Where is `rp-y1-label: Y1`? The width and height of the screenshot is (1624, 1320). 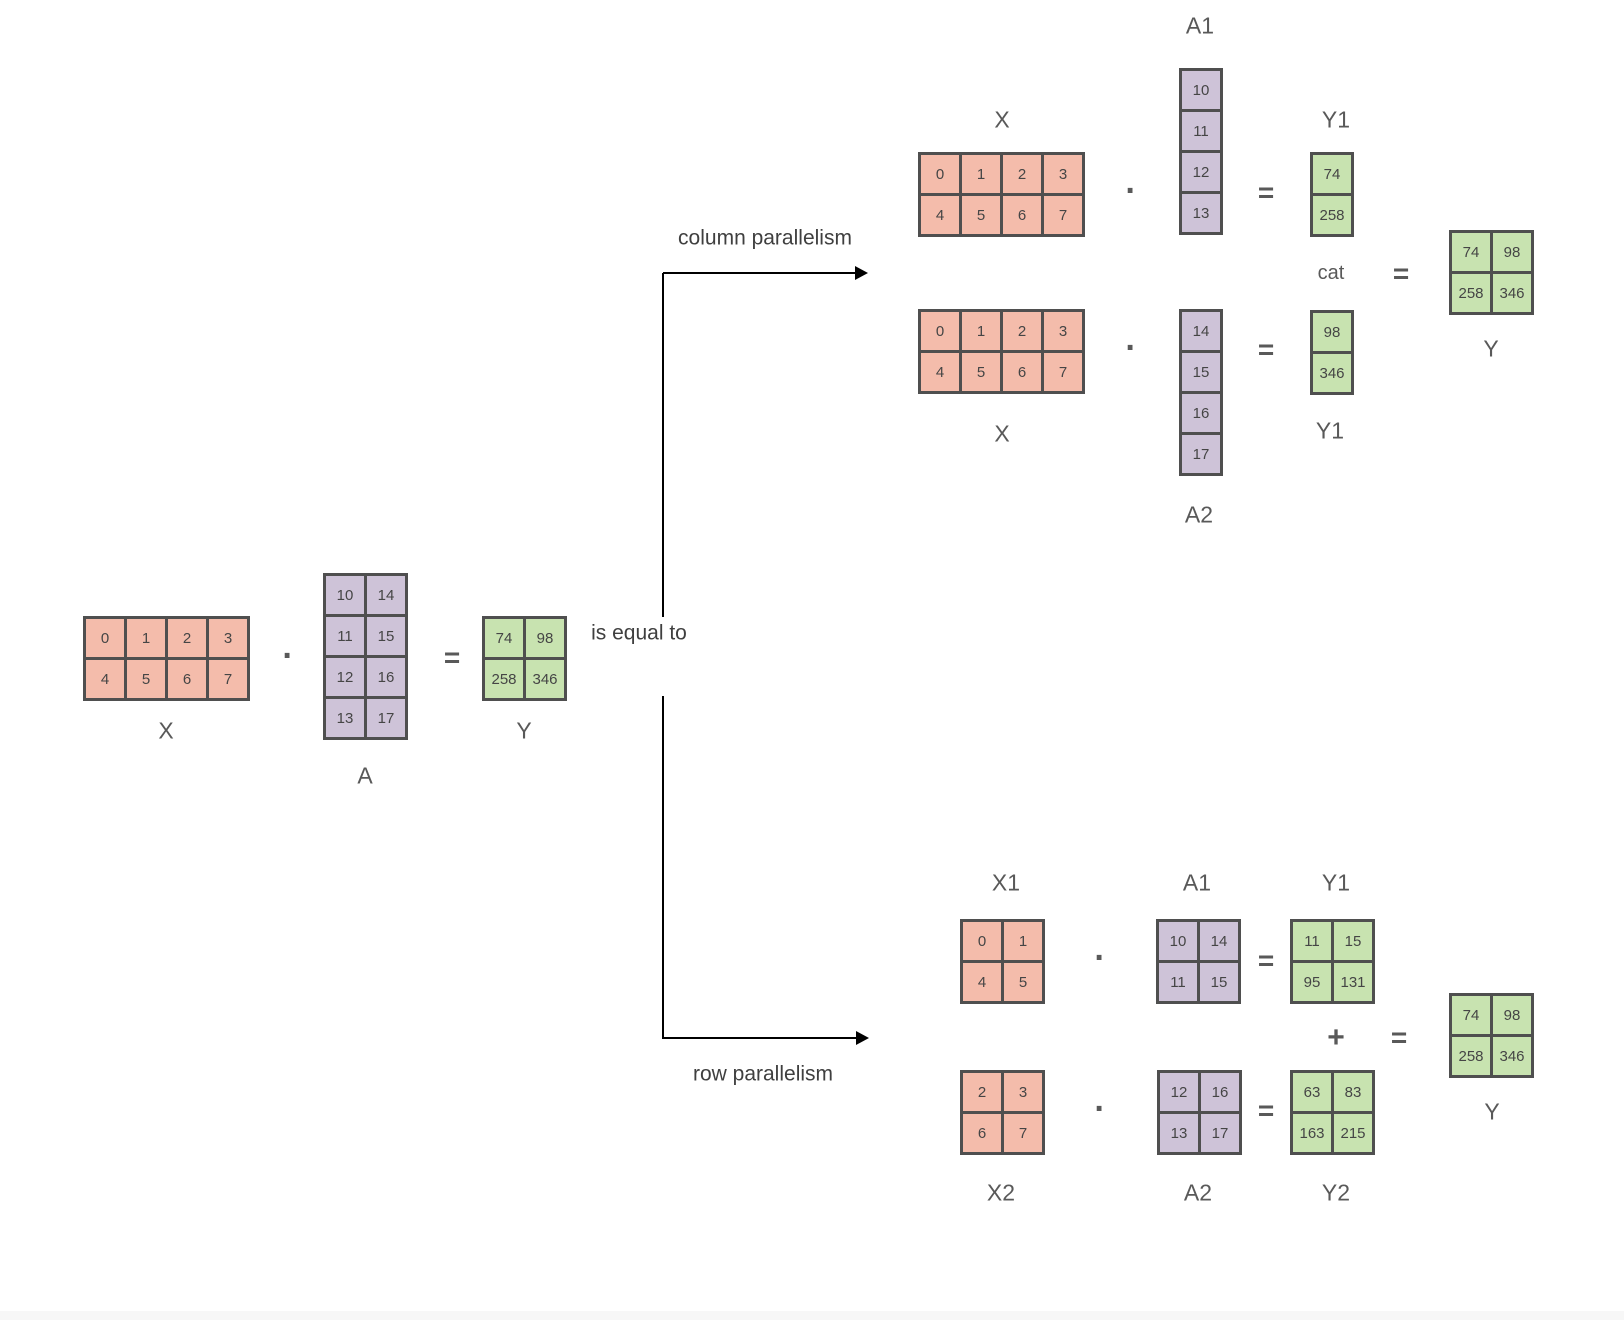 rp-y1-label: Y1 is located at coordinates (1336, 882).